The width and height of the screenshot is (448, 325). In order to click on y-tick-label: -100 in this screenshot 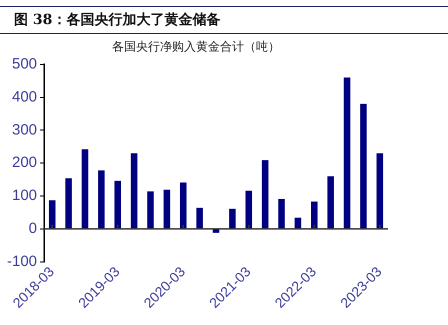, I will do `click(22, 261)`.